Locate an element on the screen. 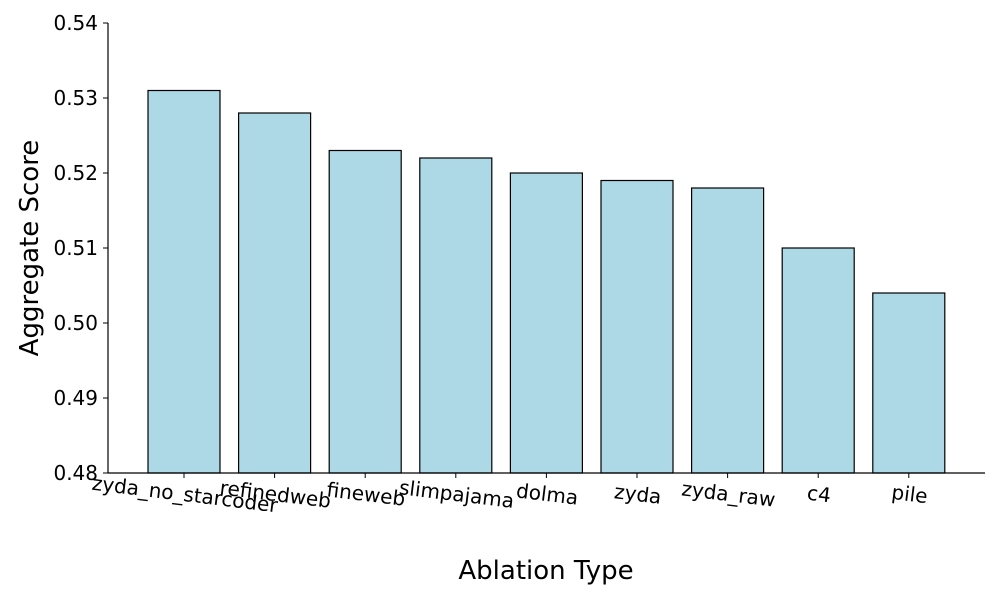 The image size is (1000, 600). y-tick-label: 0.54 is located at coordinates (75, 23).